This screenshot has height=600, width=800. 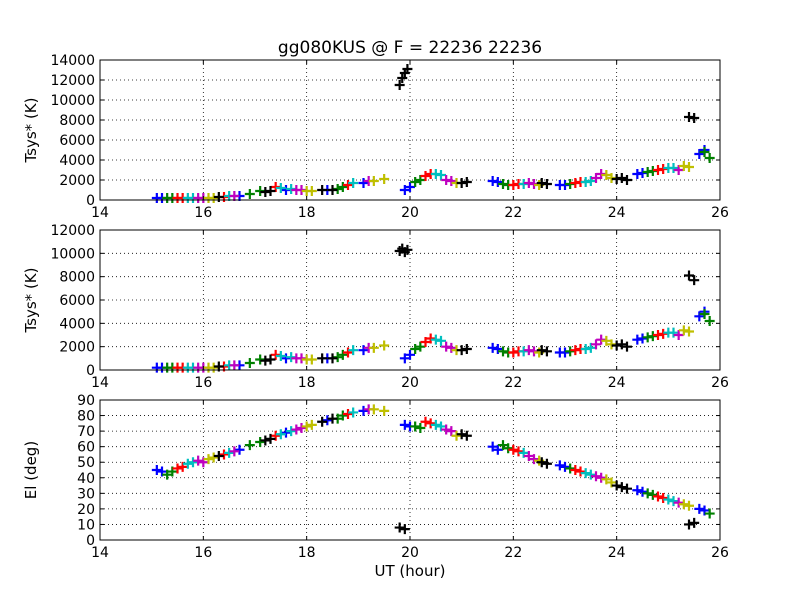 What do you see at coordinates (203, 213) in the screenshot?
I see `x-tick-label: 16` at bounding box center [203, 213].